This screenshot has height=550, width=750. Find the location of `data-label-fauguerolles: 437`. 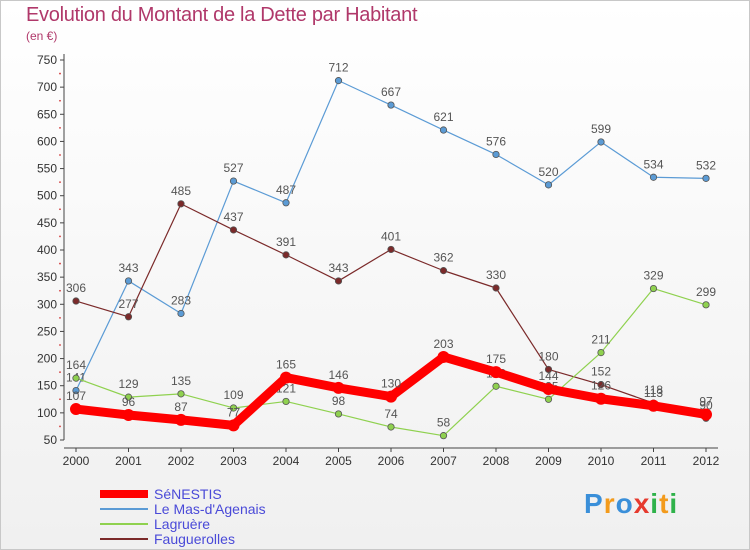

data-label-fauguerolles: 437 is located at coordinates (233, 217).